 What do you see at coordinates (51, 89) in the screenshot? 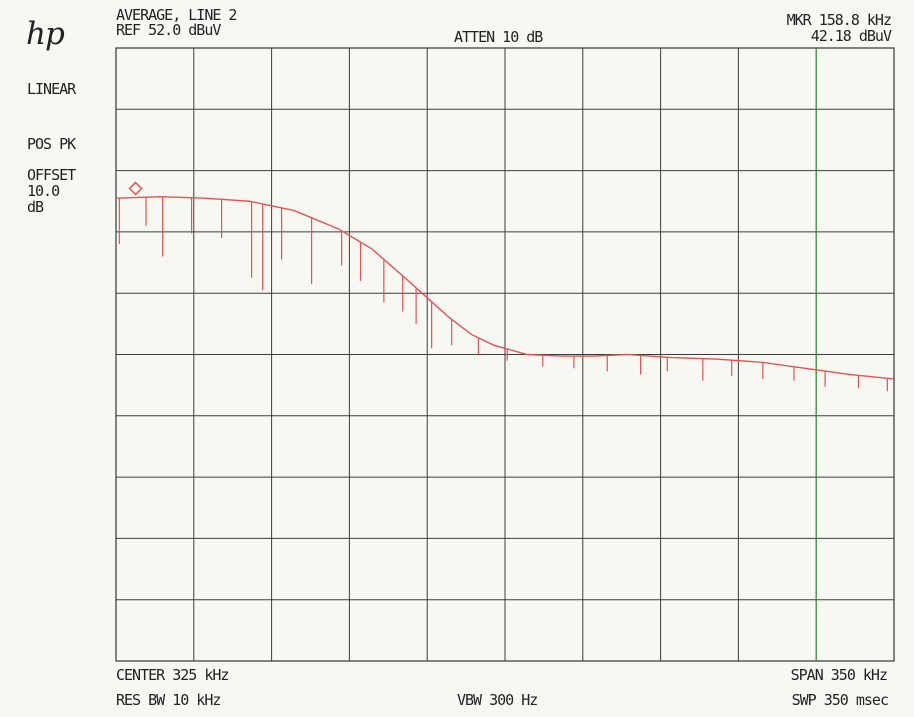
I see `scale-mode: LINEAR` at bounding box center [51, 89].